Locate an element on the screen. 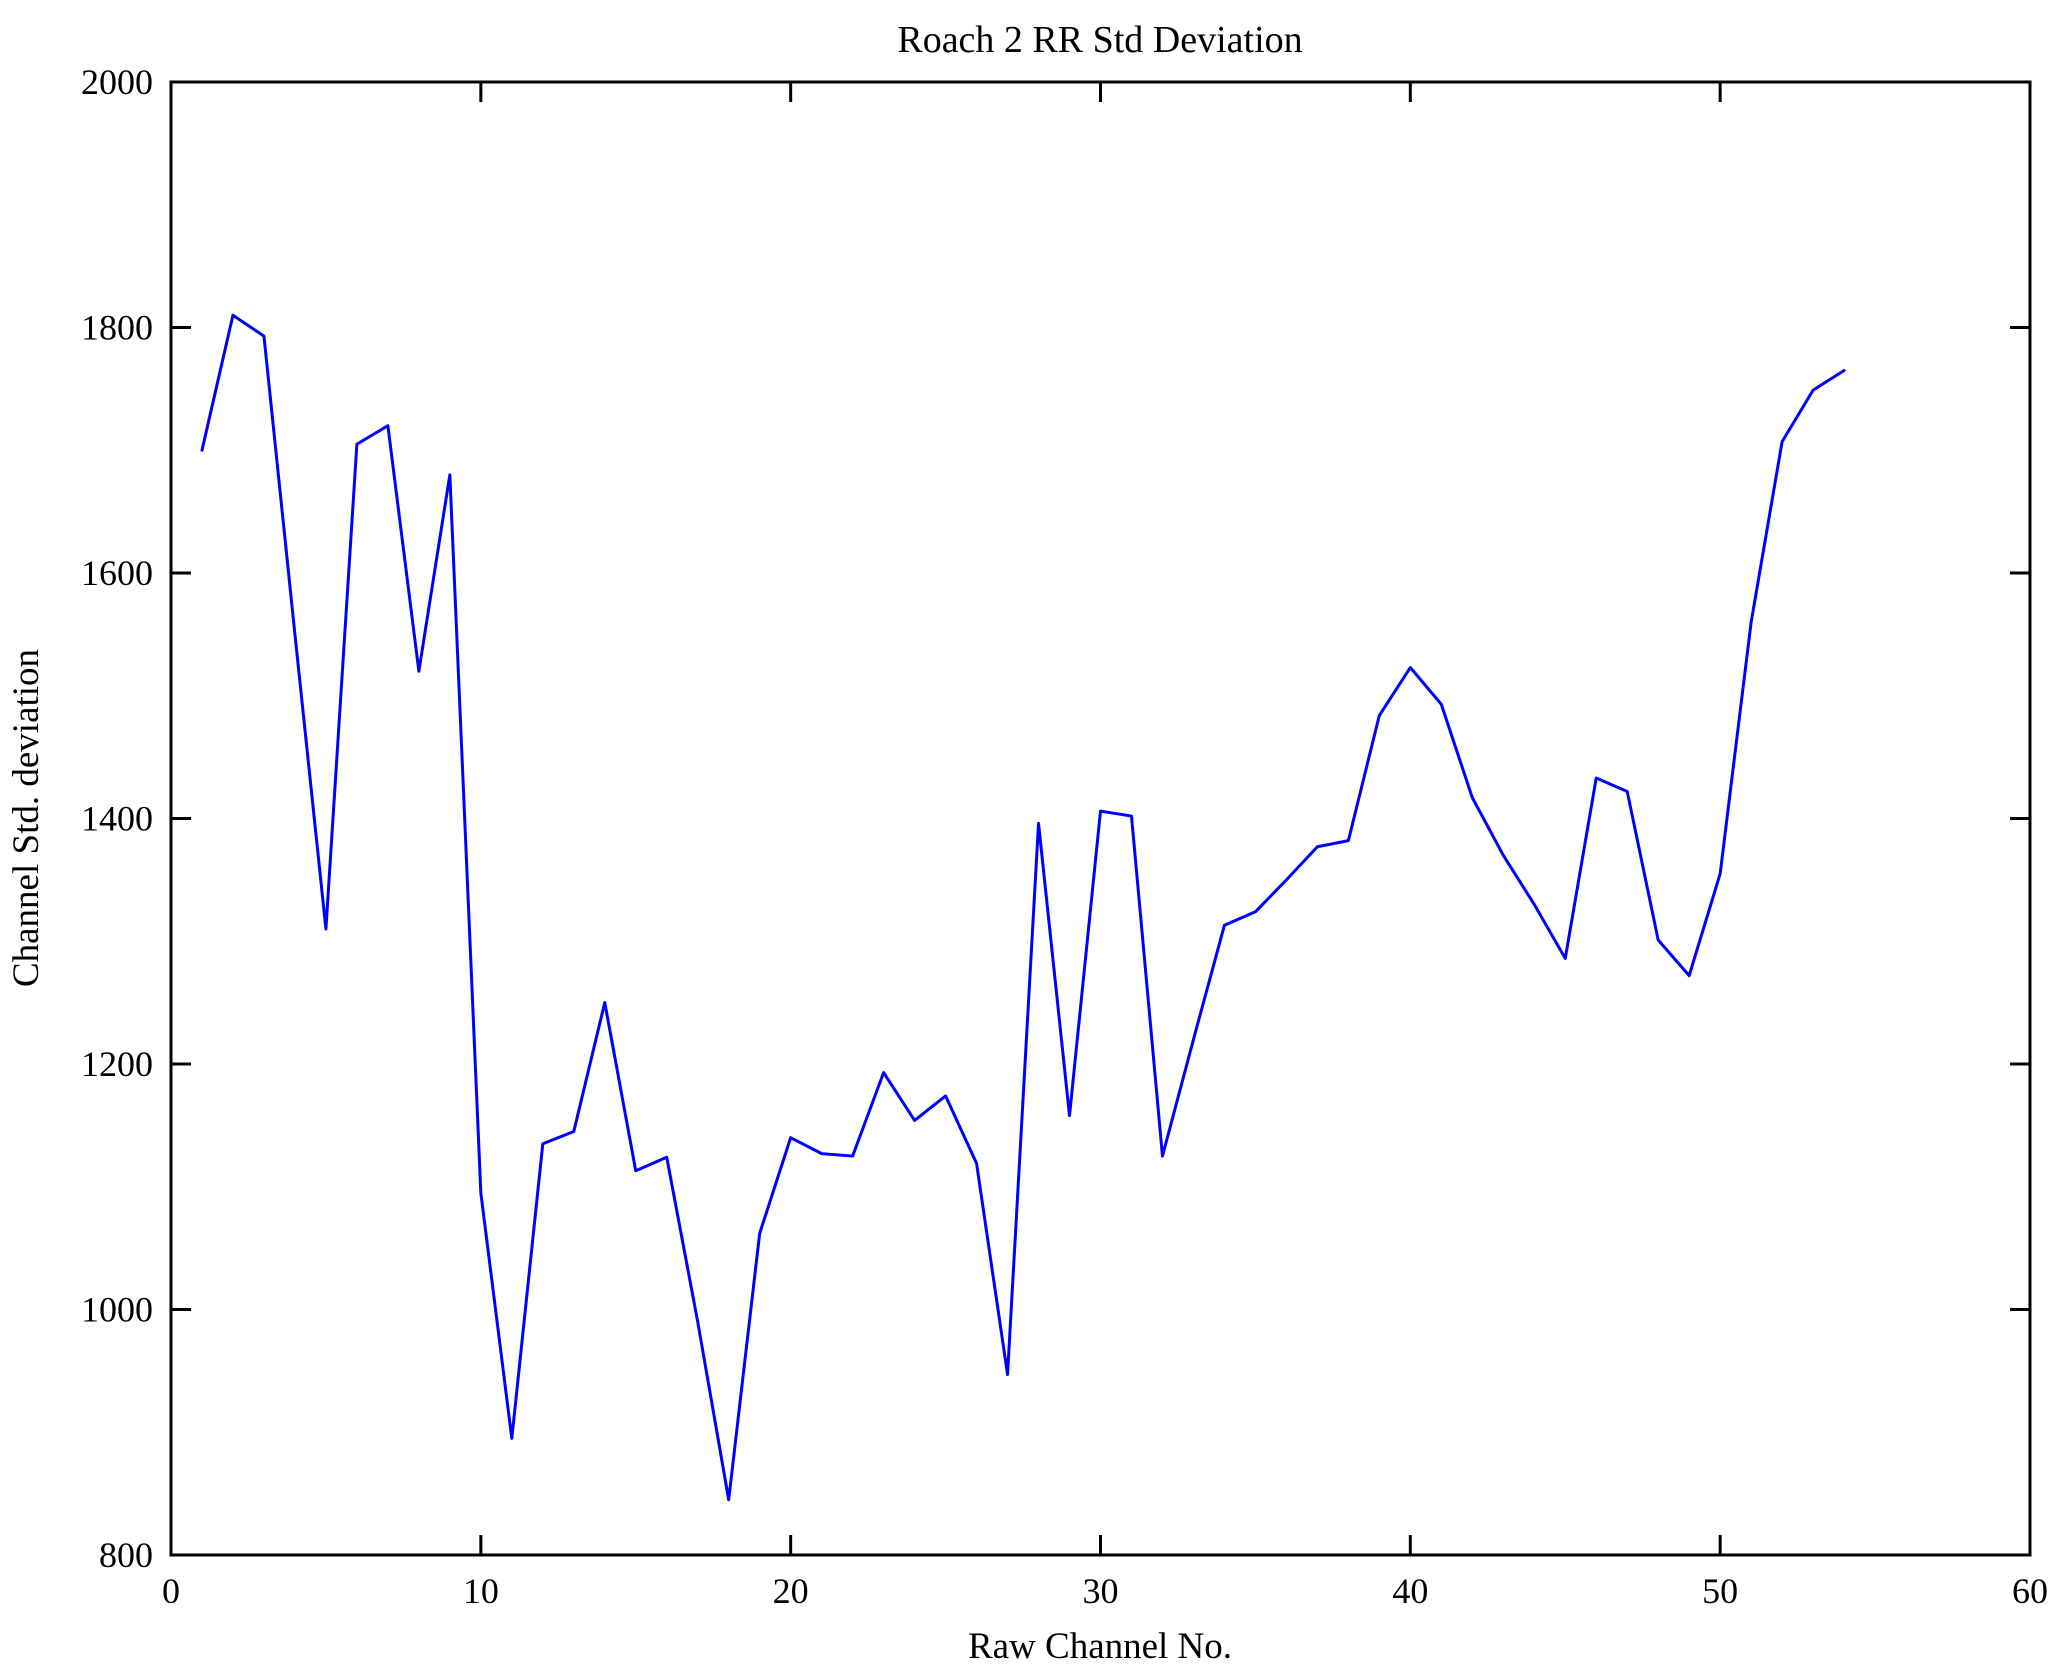 This screenshot has height=1676, width=2067. y-tick-label: 800 is located at coordinates (126, 1555).